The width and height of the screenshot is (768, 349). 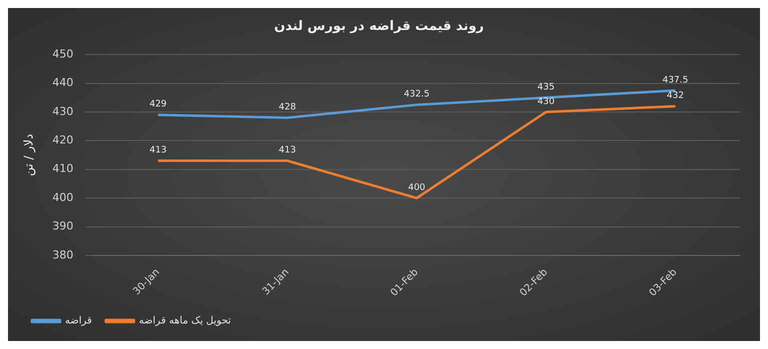 I want to click on legend-label: قراضه, so click(x=78, y=321).